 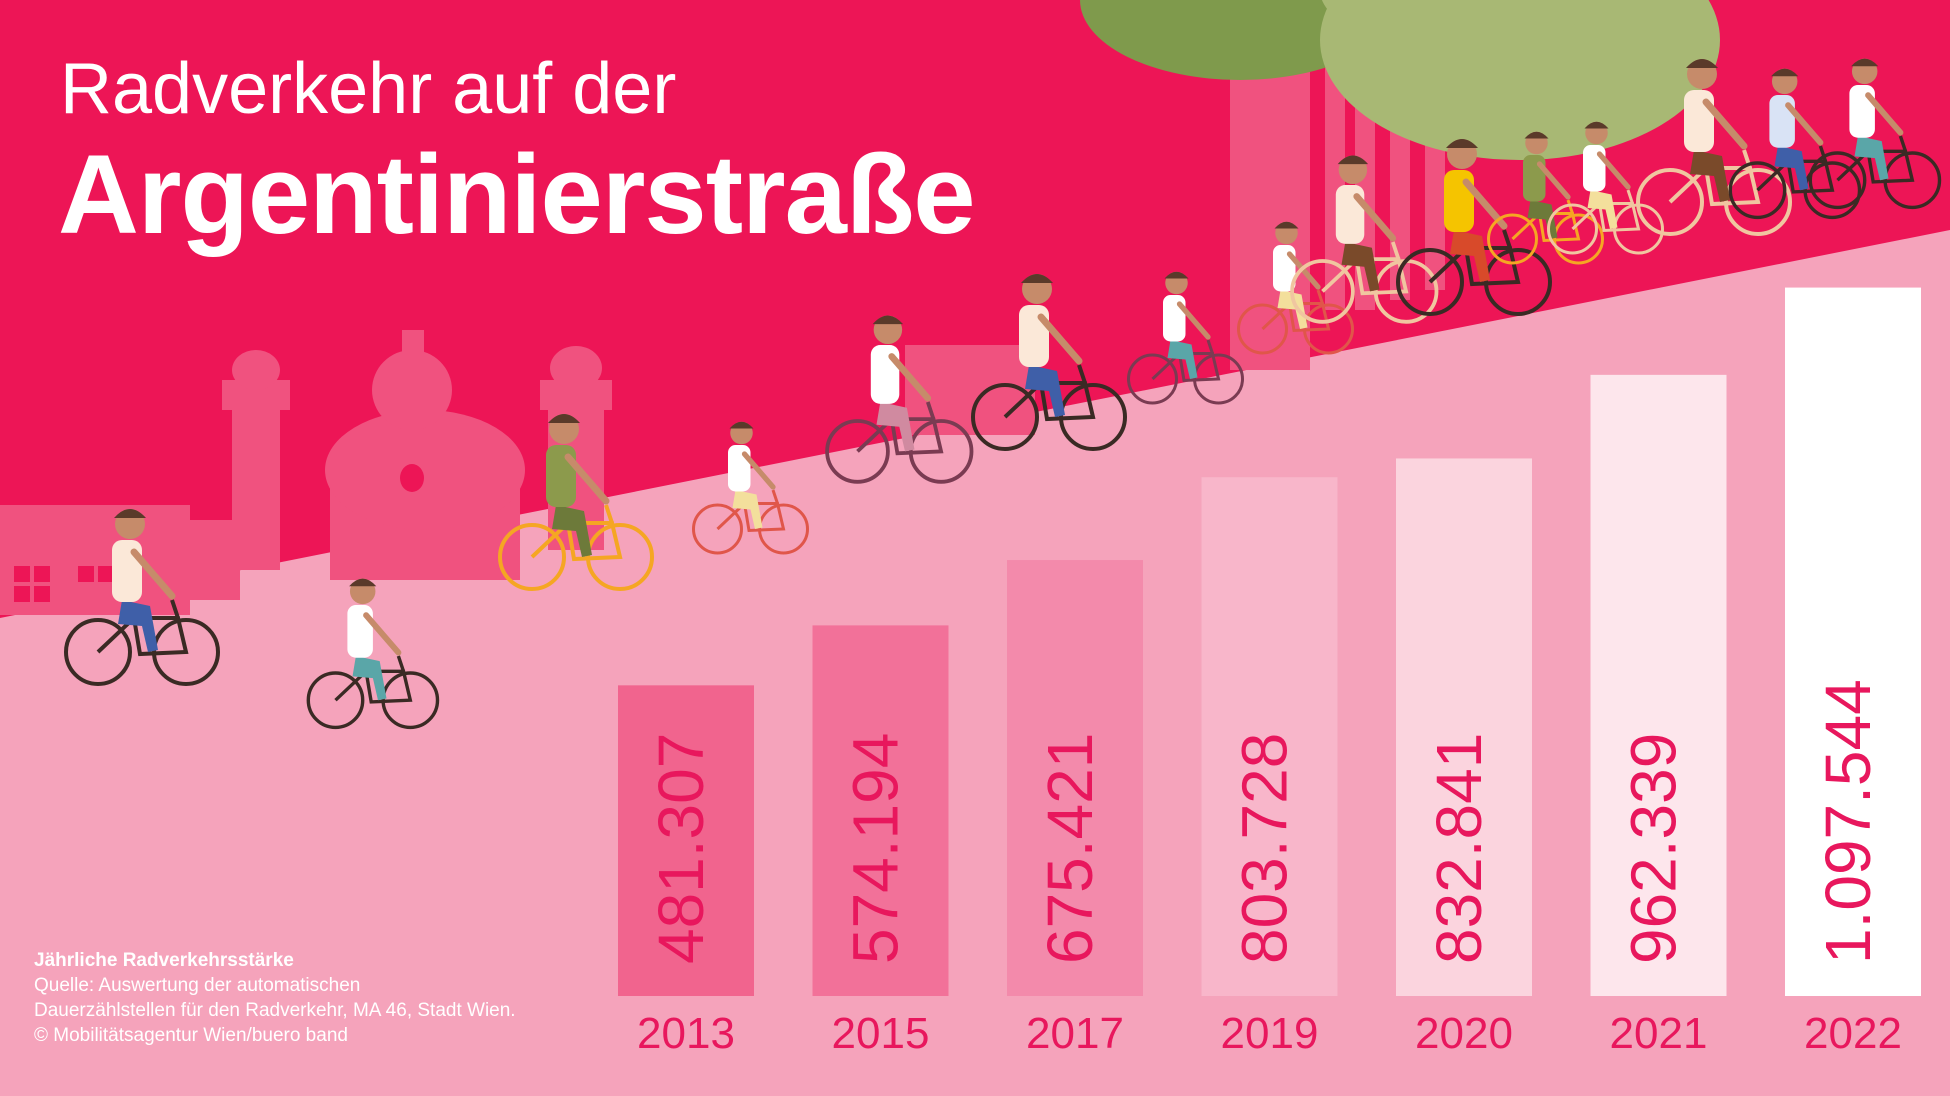 I want to click on bar-2020, so click(x=1464, y=727).